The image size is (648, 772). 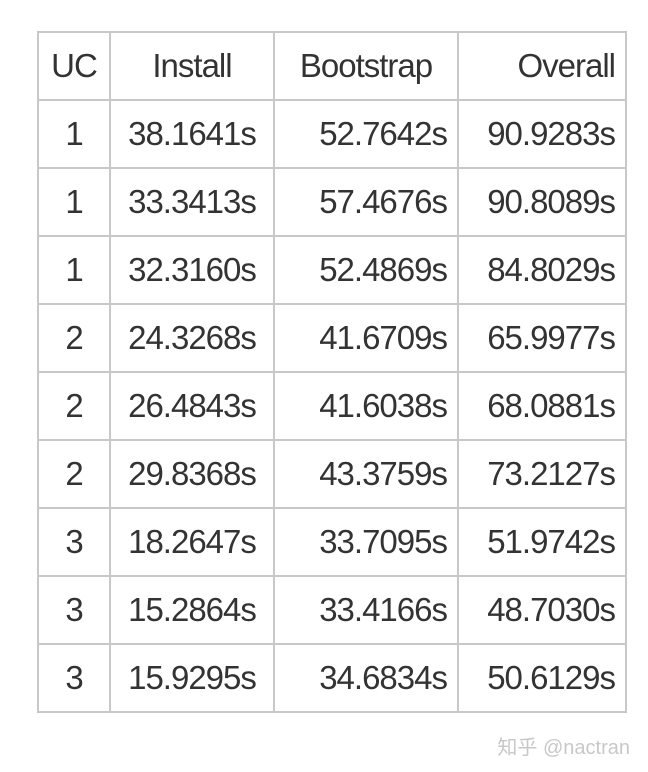 I want to click on cell-install: 26.4843s, so click(x=192, y=406).